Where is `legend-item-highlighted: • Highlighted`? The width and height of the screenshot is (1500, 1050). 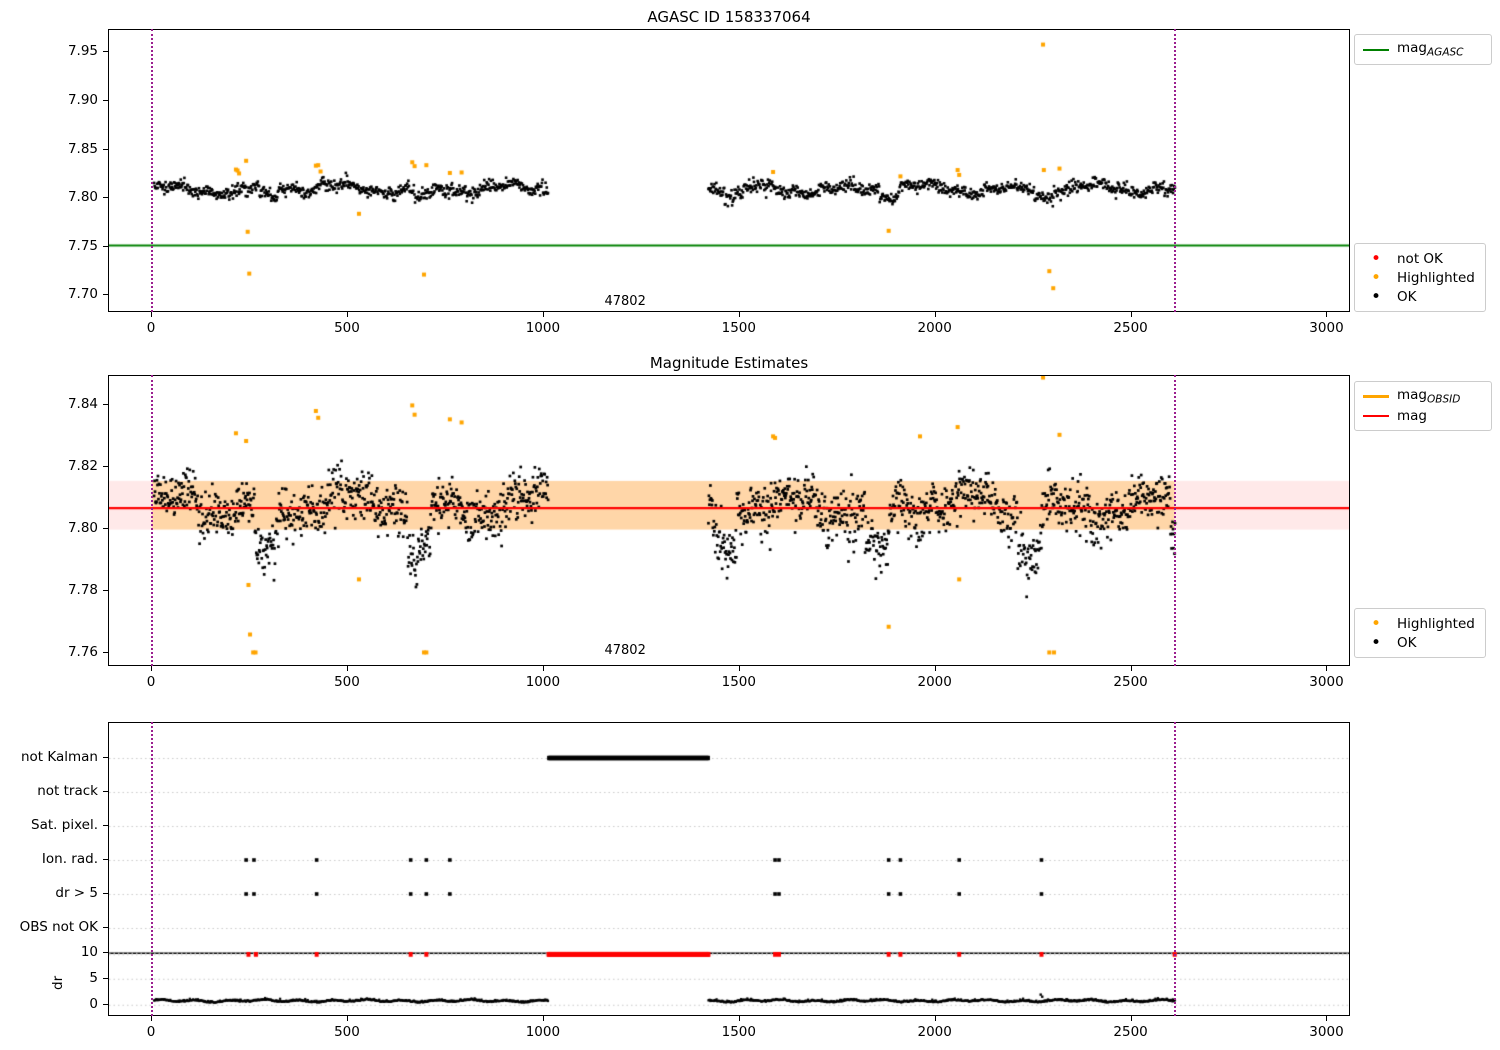 legend-item-highlighted: • Highlighted is located at coordinates (1420, 277).